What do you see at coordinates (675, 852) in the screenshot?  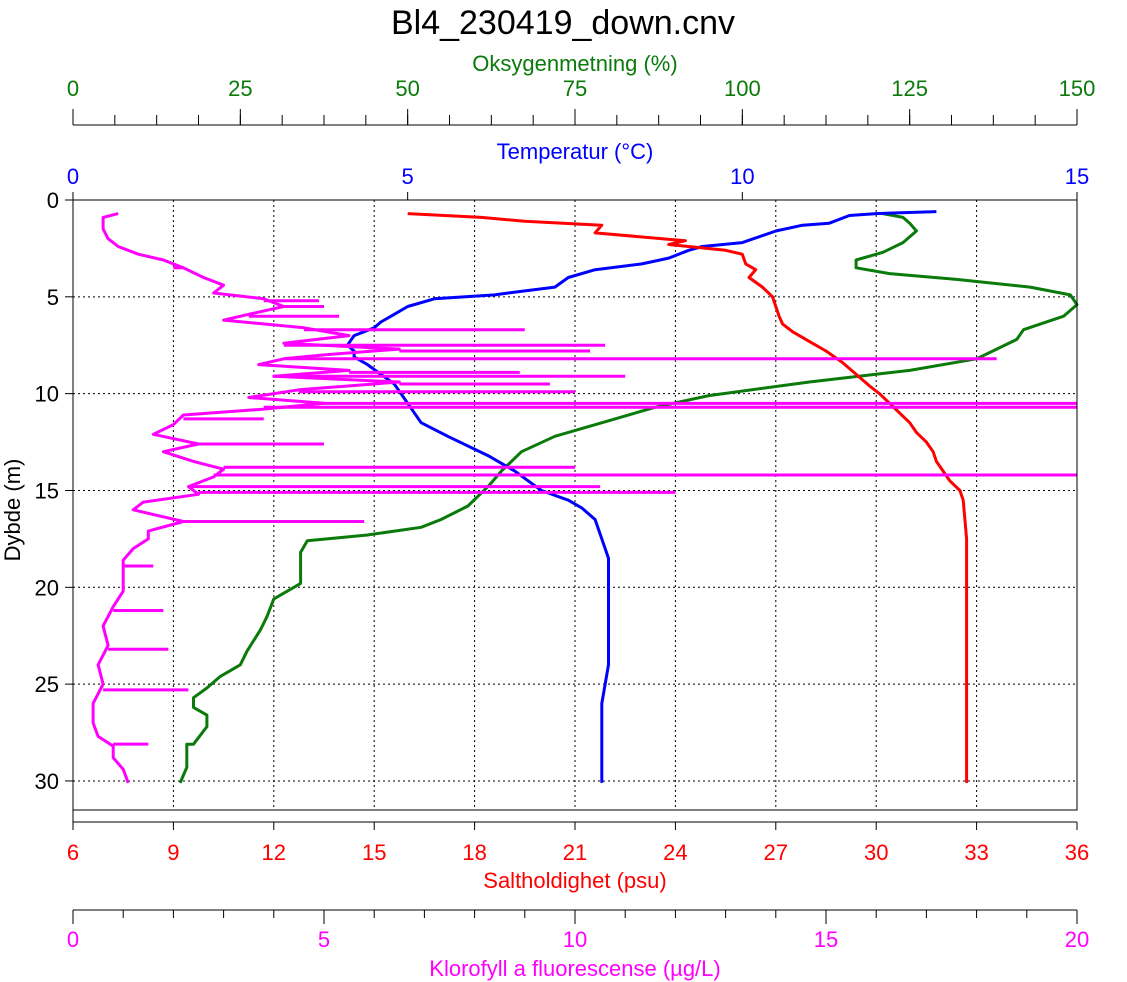 I see `salinity-tick-label: 24` at bounding box center [675, 852].